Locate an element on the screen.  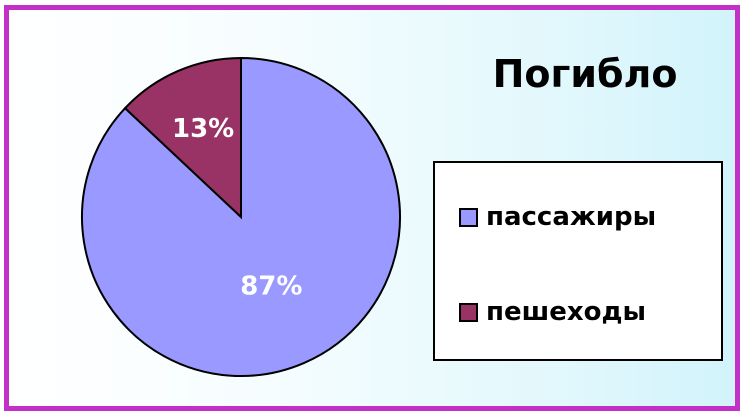
legend-label-passengers: пассажиры is located at coordinates (571, 217).